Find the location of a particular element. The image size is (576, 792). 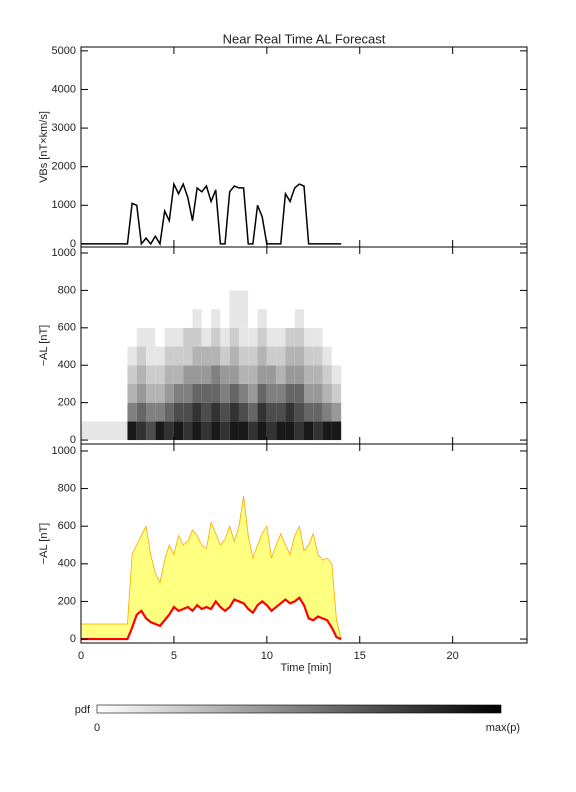

chart-title: Near Real Time AL Forecast is located at coordinates (304, 38).